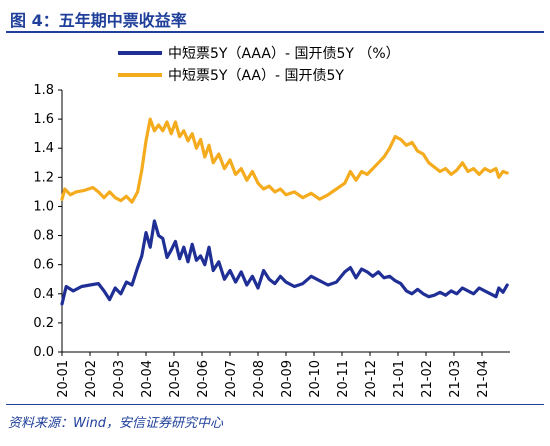 This screenshot has width=550, height=446. What do you see at coordinates (275, 404) in the screenshot?
I see `footer-divider` at bounding box center [275, 404].